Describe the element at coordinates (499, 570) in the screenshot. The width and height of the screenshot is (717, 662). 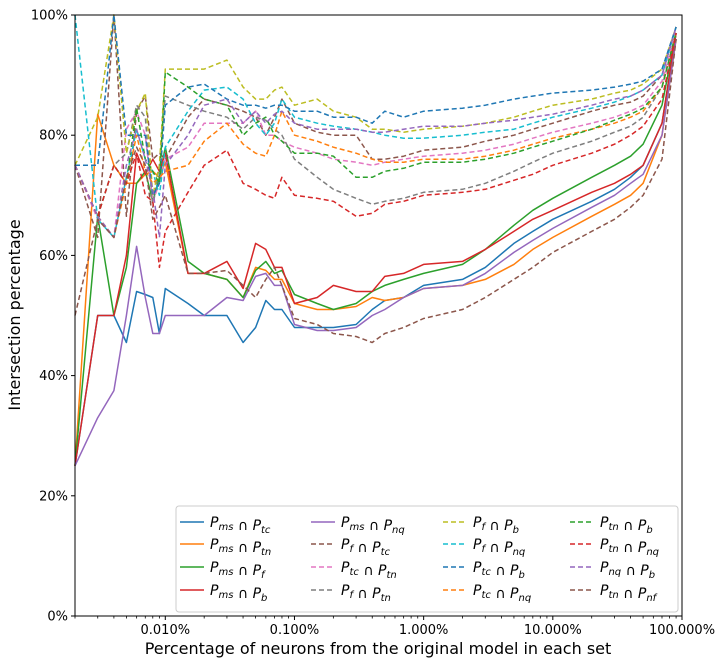
I see `legend-label: Ptc ∩ Pb` at that location.